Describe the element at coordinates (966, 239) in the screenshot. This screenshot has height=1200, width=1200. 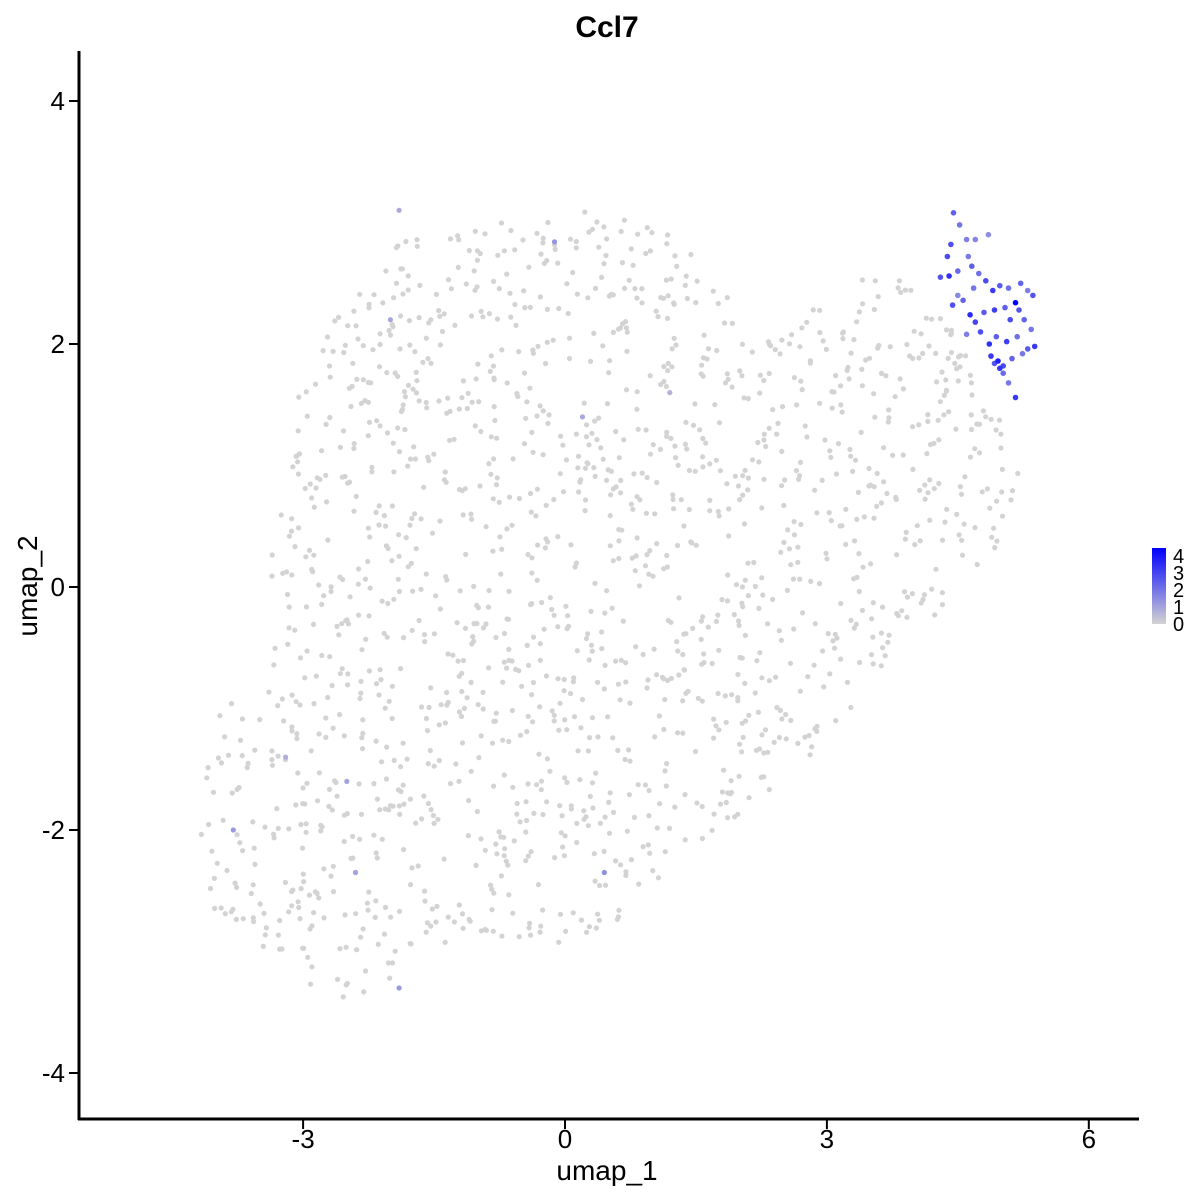
I see `expressing-cell-point` at that location.